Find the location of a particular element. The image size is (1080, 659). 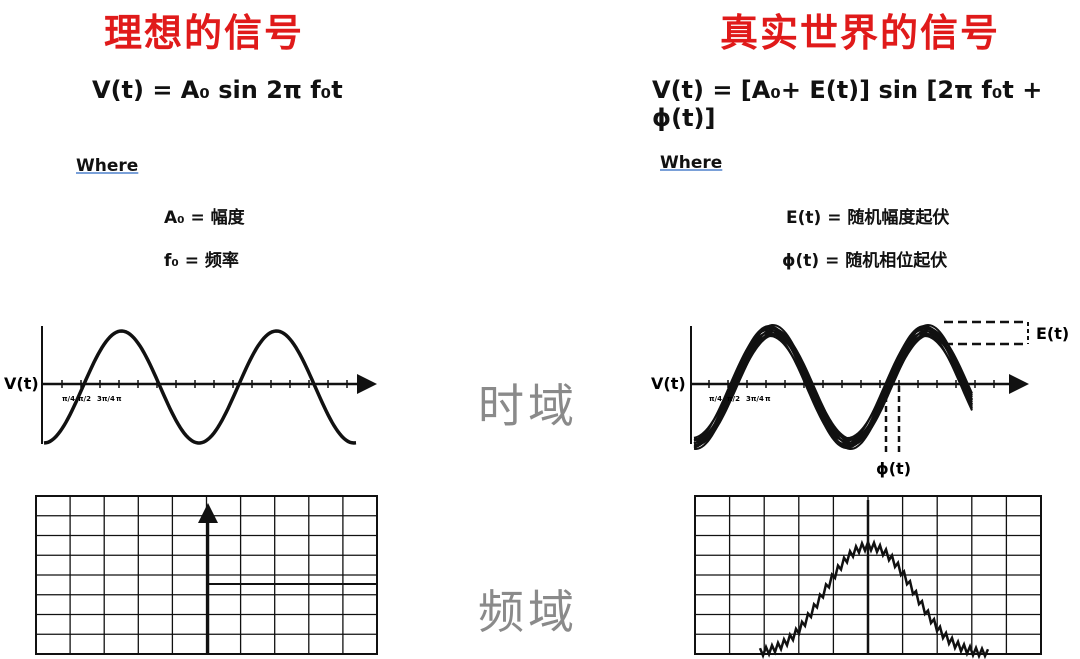

right-def-amplitude-noise: E(t) = 随机幅度起伏 is located at coordinates (868, 218).